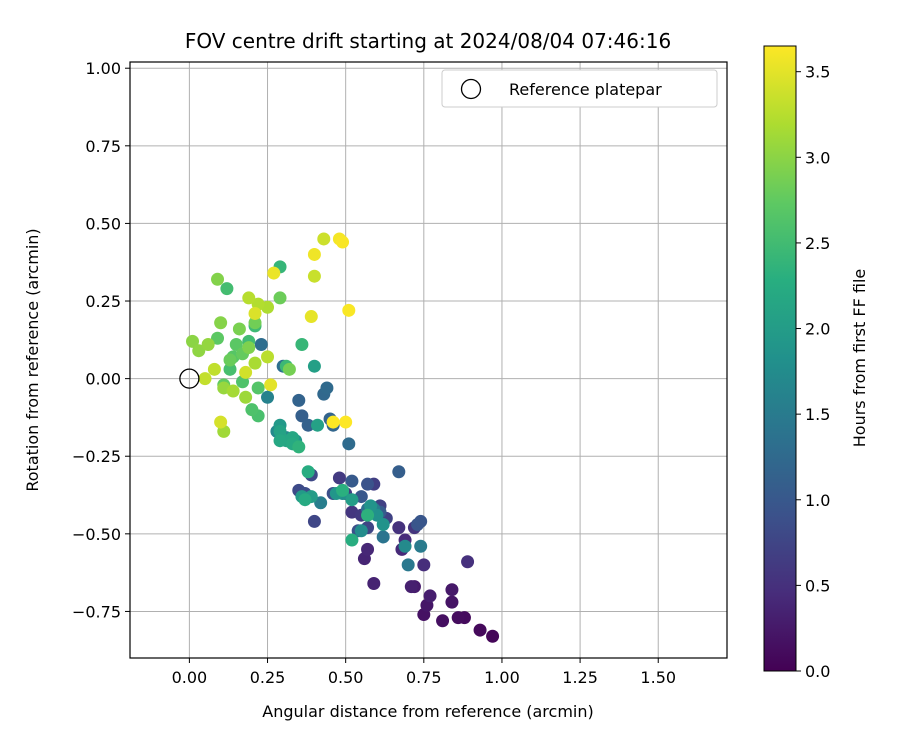 This screenshot has width=900, height=750. I want to click on y-tick-label: 1.00, so click(103, 68).